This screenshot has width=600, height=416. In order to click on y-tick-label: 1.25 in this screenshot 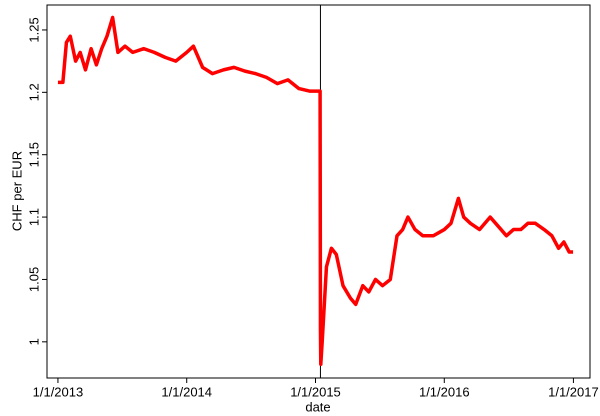, I will do `click(33, 29)`.